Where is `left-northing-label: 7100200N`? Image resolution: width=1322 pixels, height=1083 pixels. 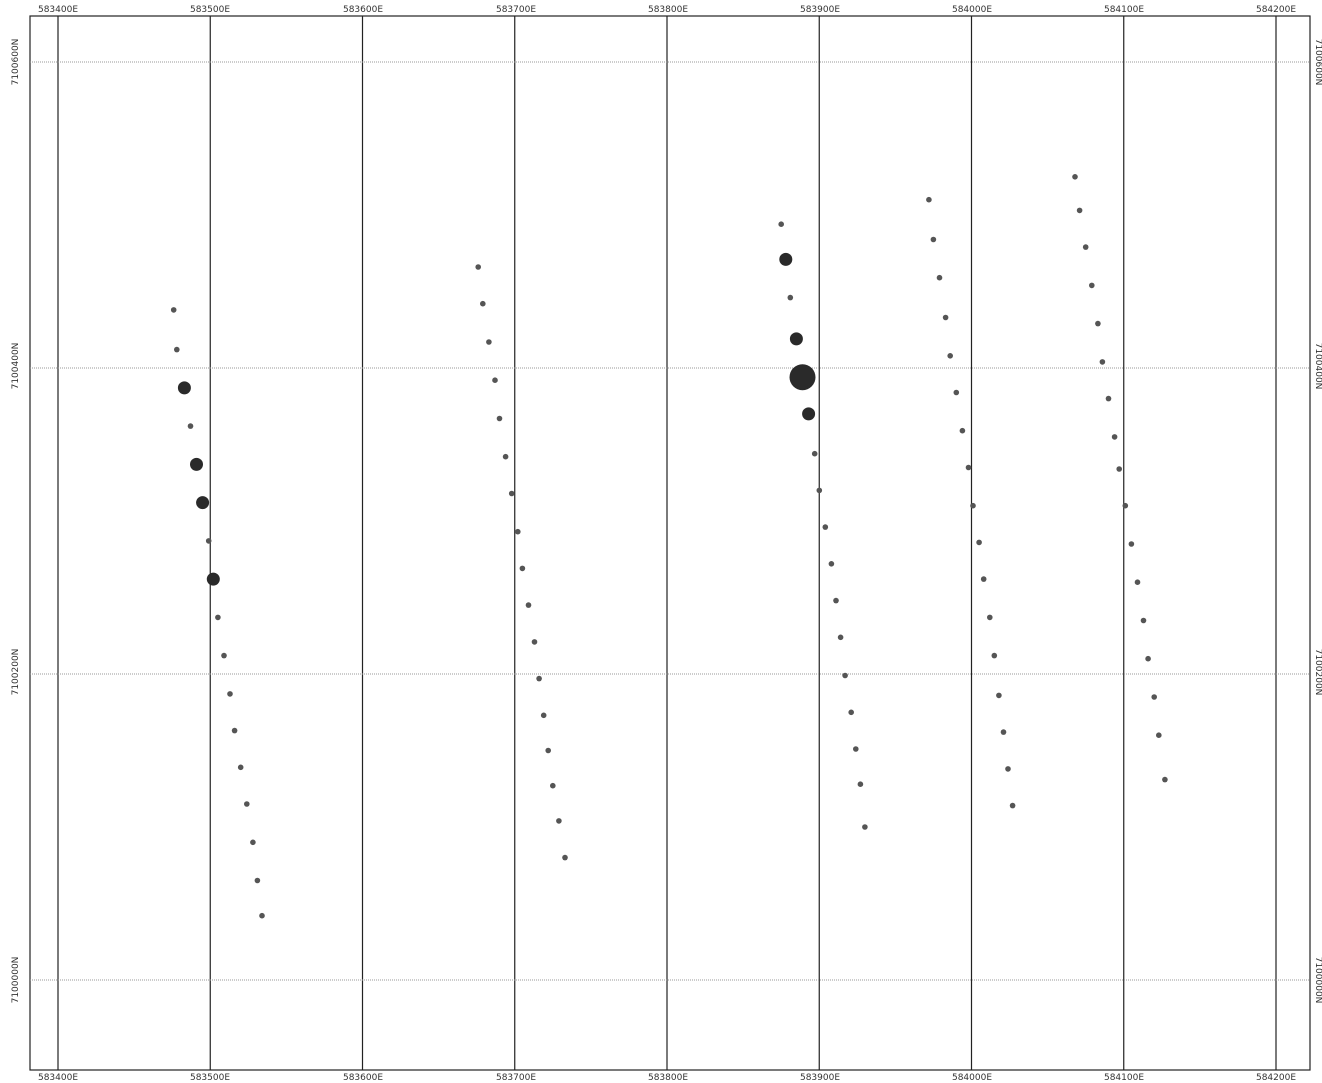 left-northing-label: 7100200N is located at coordinates (16, 672).